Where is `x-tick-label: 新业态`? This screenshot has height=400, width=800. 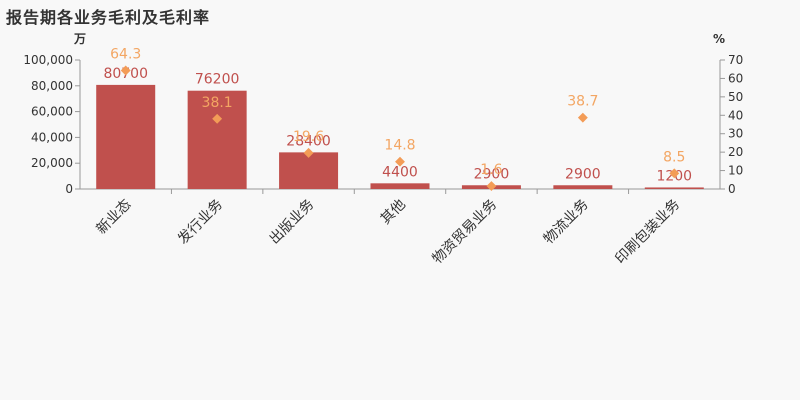
x-tick-label: 新业态 is located at coordinates (114, 217).